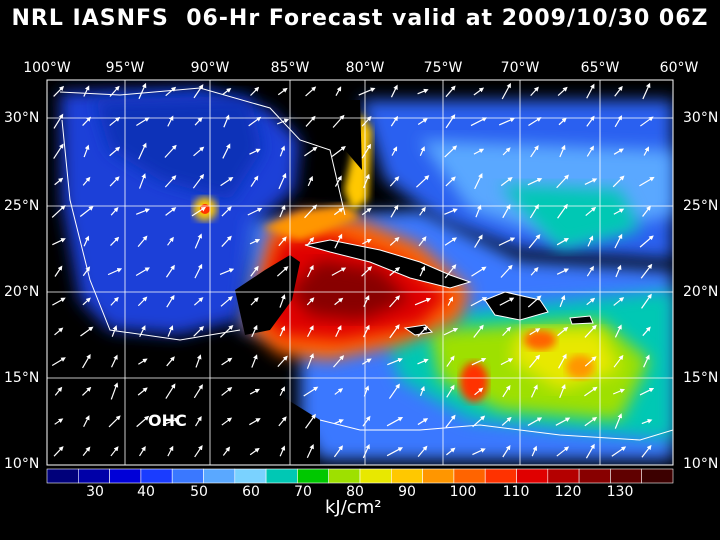  I want to click on colorbar-tick: 70, so click(303, 492).